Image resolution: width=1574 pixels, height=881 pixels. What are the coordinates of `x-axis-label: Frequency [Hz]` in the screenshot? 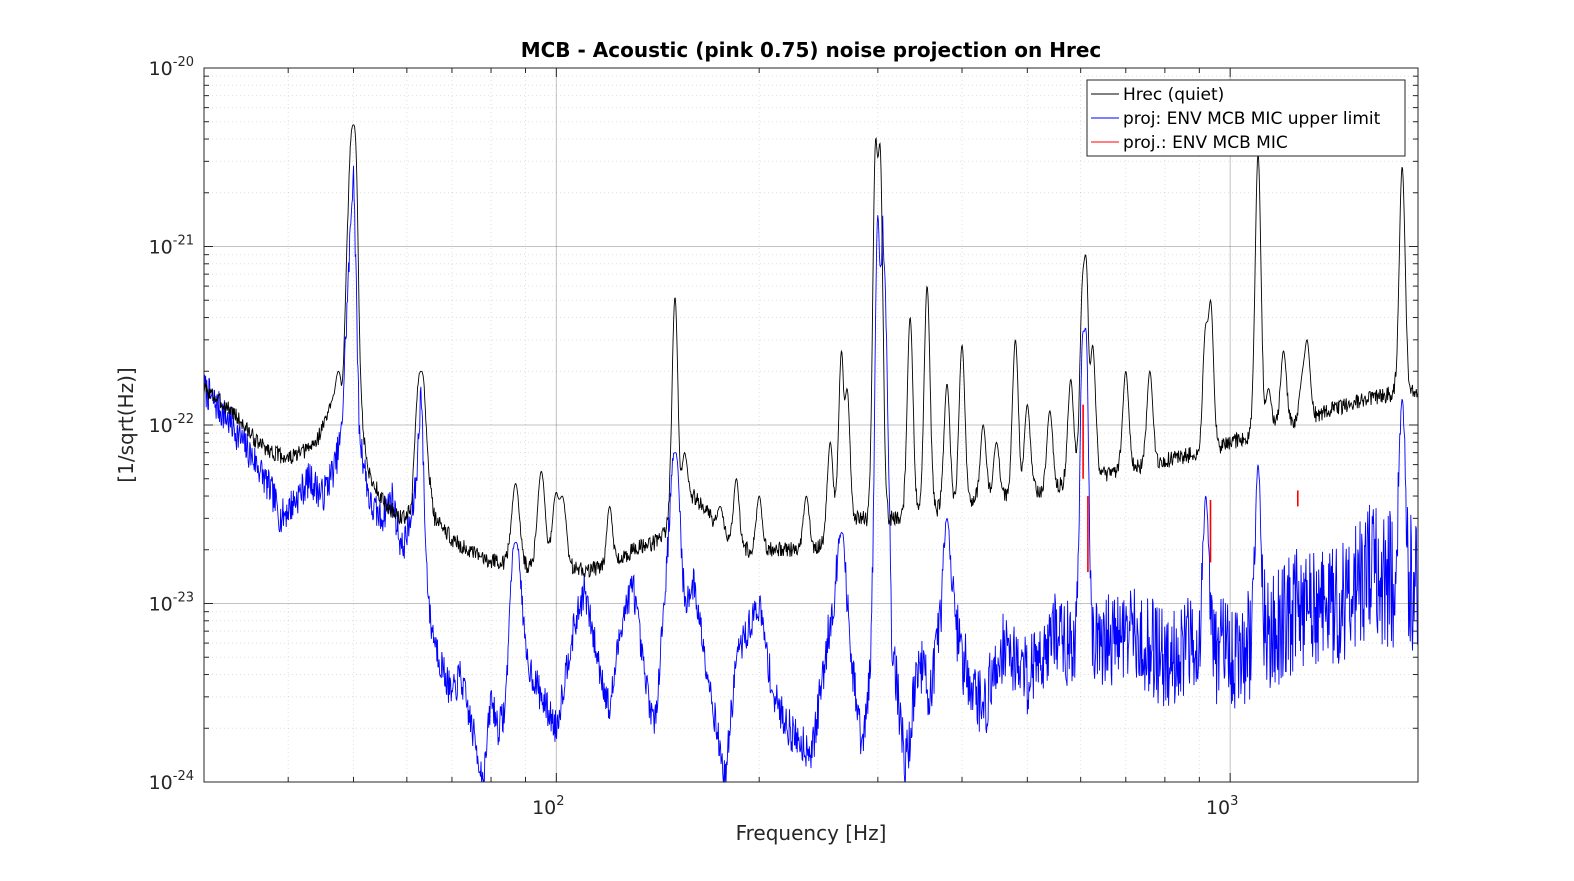 It's located at (811, 833).